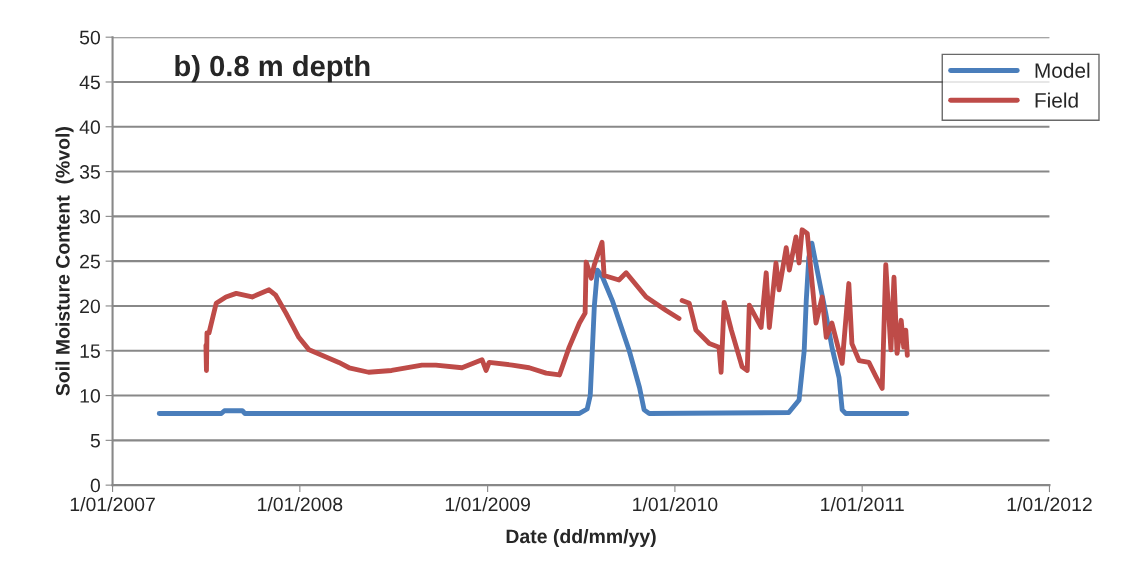 The width and height of the screenshot is (1137, 581). What do you see at coordinates (112, 504) in the screenshot?
I see `x-tick-label: 1/01/2007` at bounding box center [112, 504].